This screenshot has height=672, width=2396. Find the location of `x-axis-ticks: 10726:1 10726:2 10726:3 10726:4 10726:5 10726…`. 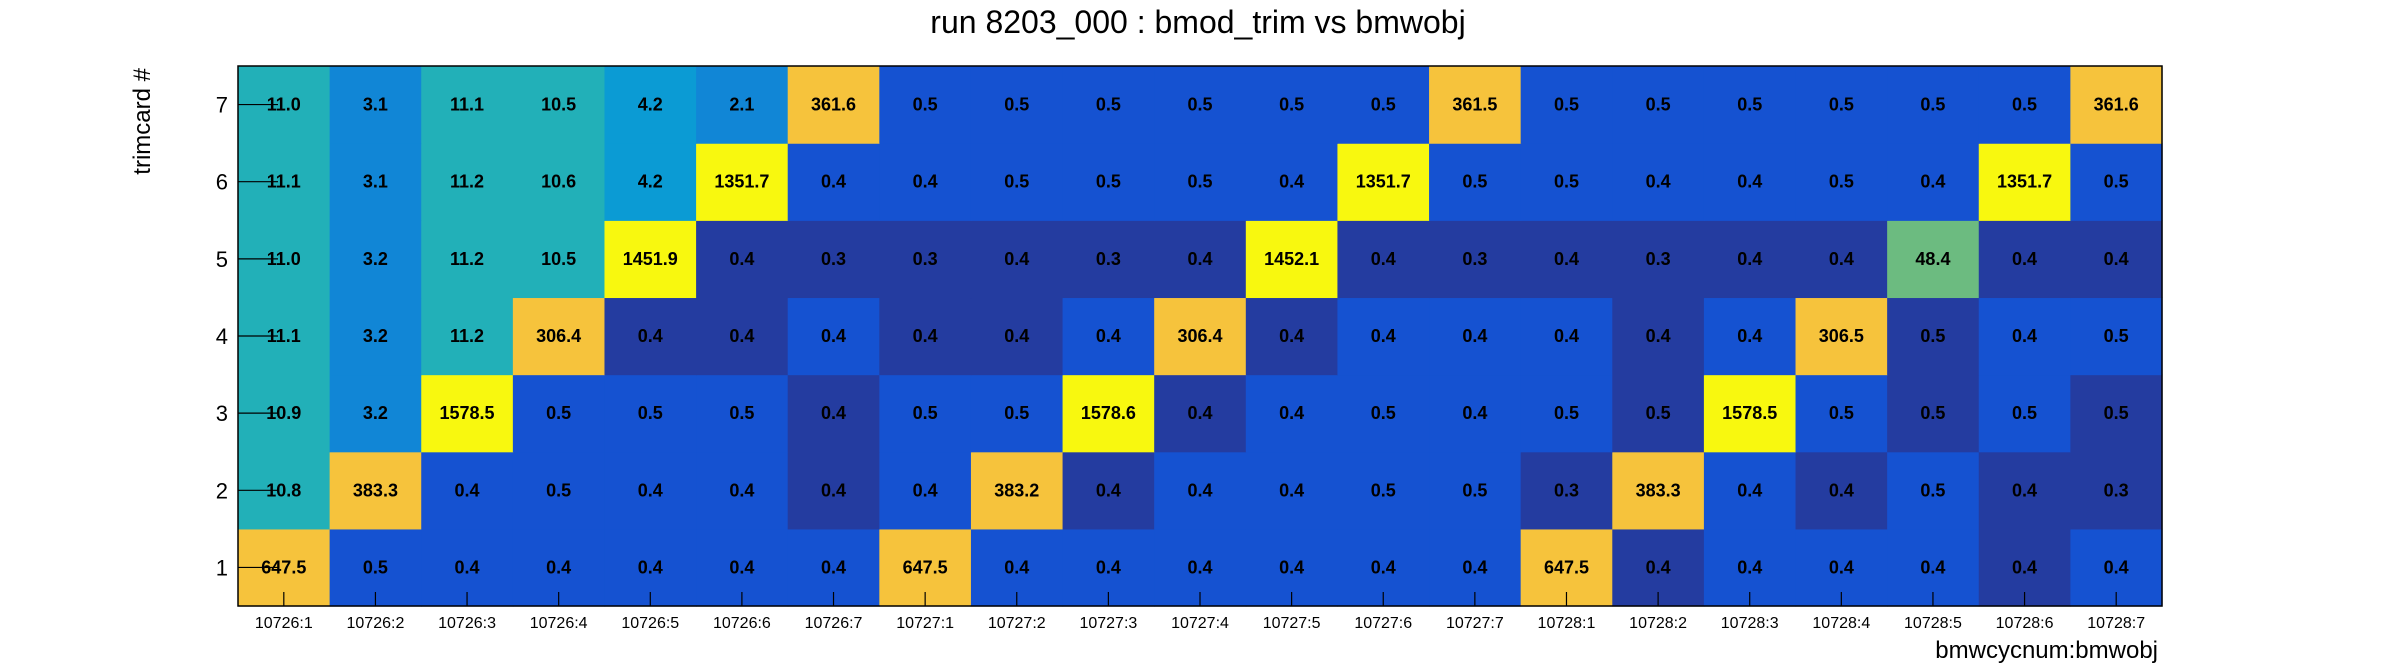

x-axis-ticks: 10726:1 10726:2 10726:3 10726:4 10726:5 10726… is located at coordinates (1200, 612).